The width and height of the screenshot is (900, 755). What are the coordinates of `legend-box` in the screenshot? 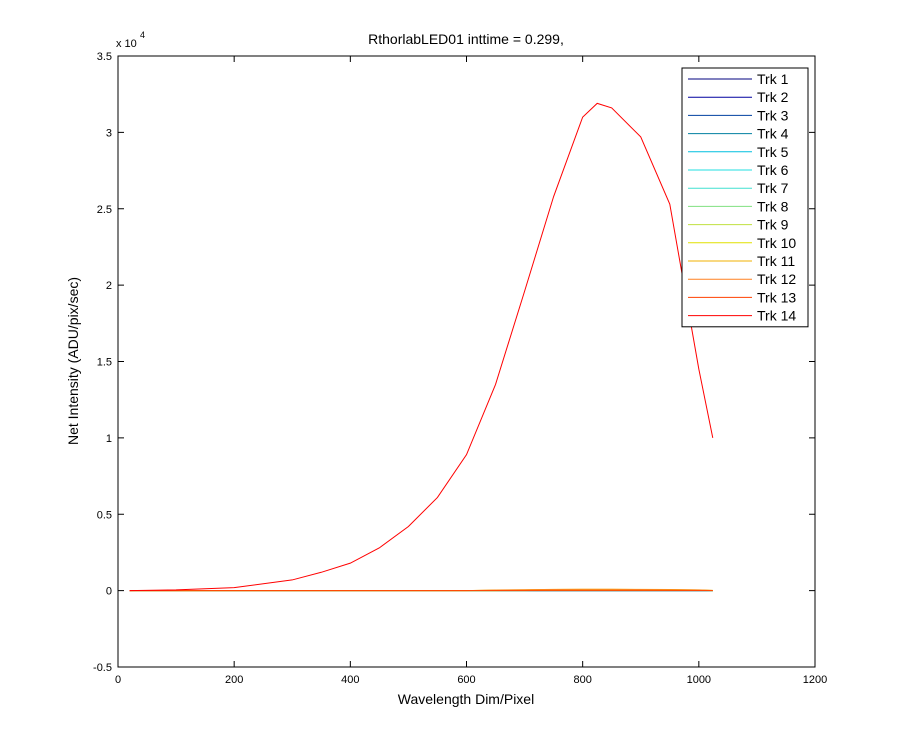 It's located at (745, 197).